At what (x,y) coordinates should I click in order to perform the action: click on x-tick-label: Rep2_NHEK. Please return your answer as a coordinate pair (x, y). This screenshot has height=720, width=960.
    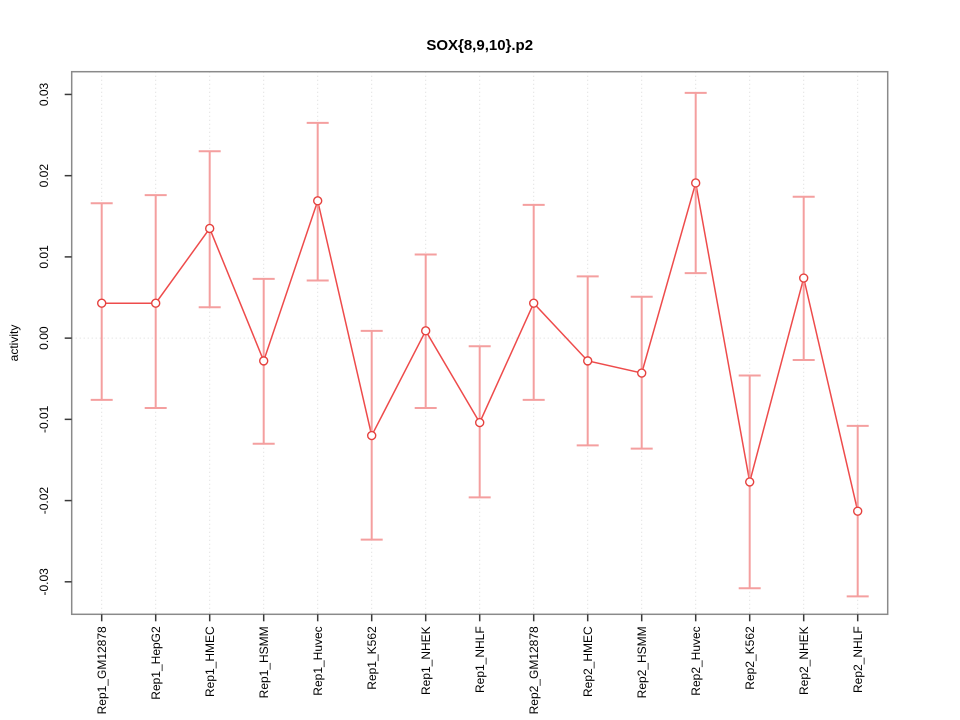
    Looking at the image, I should click on (804, 660).